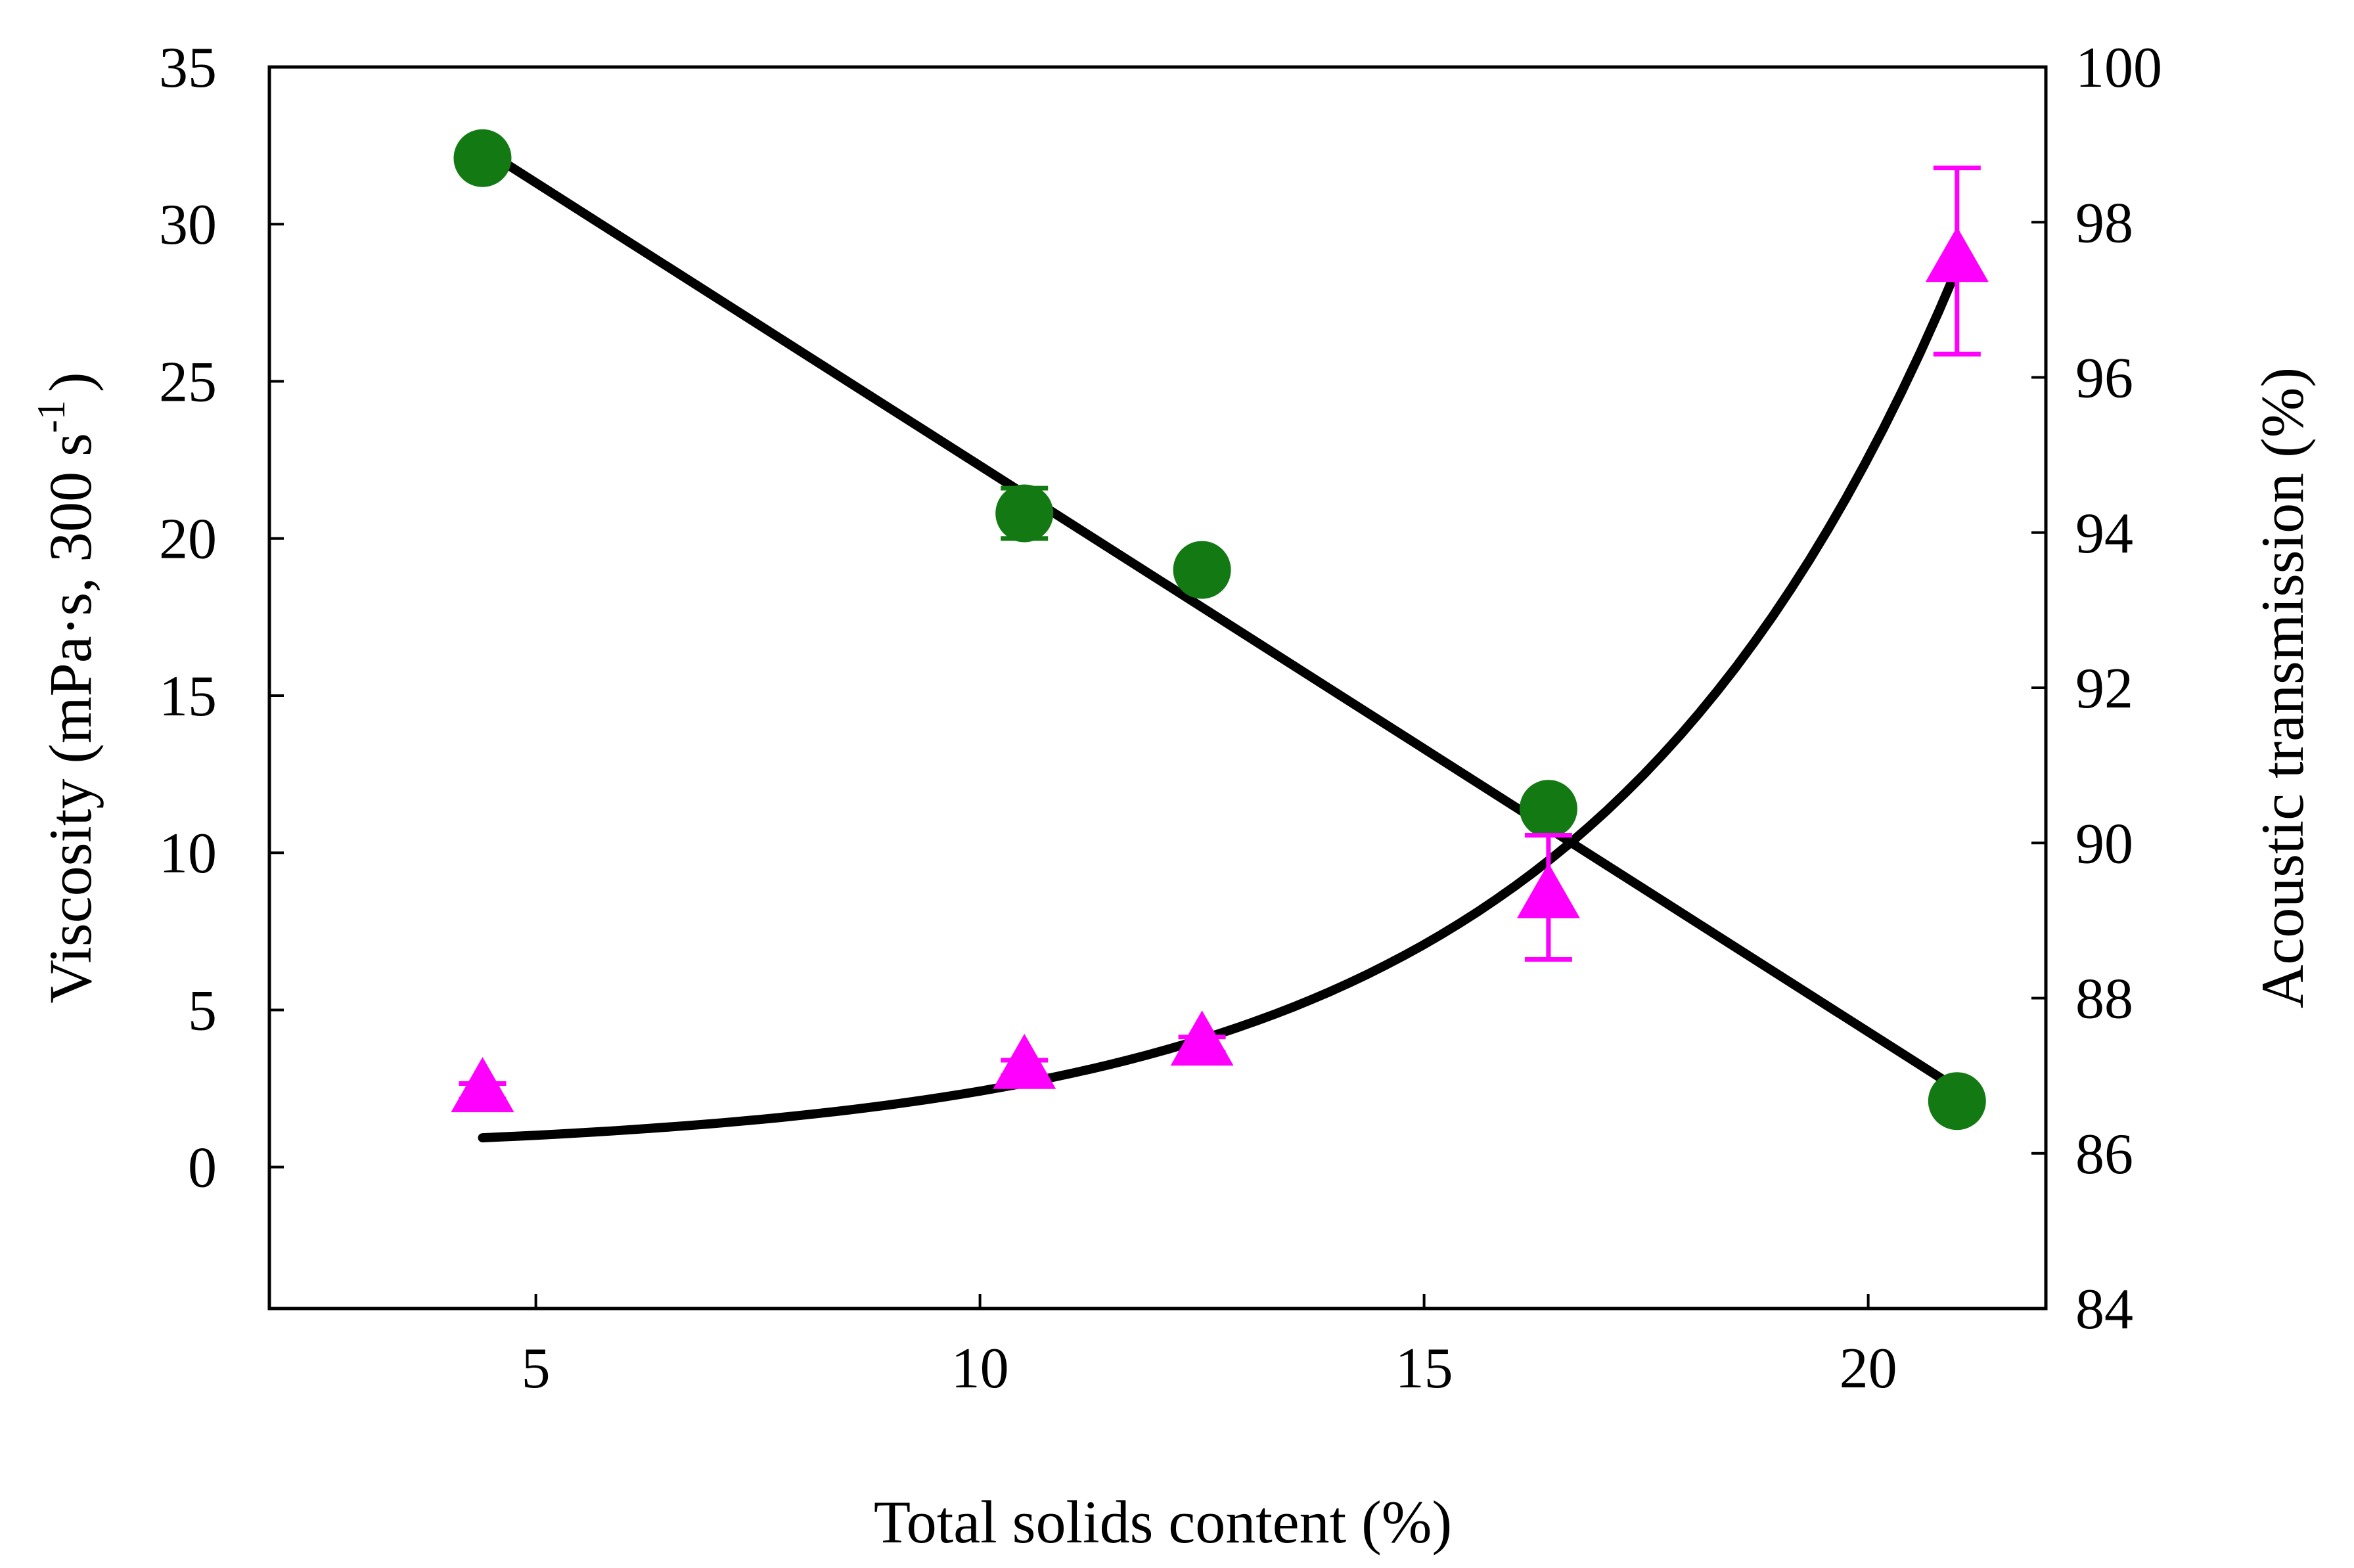 This screenshot has height=1568, width=2354. Describe the element at coordinates (2282, 687) in the screenshot. I see `y-right-axis-title: Acoustic transmission (%)` at that location.